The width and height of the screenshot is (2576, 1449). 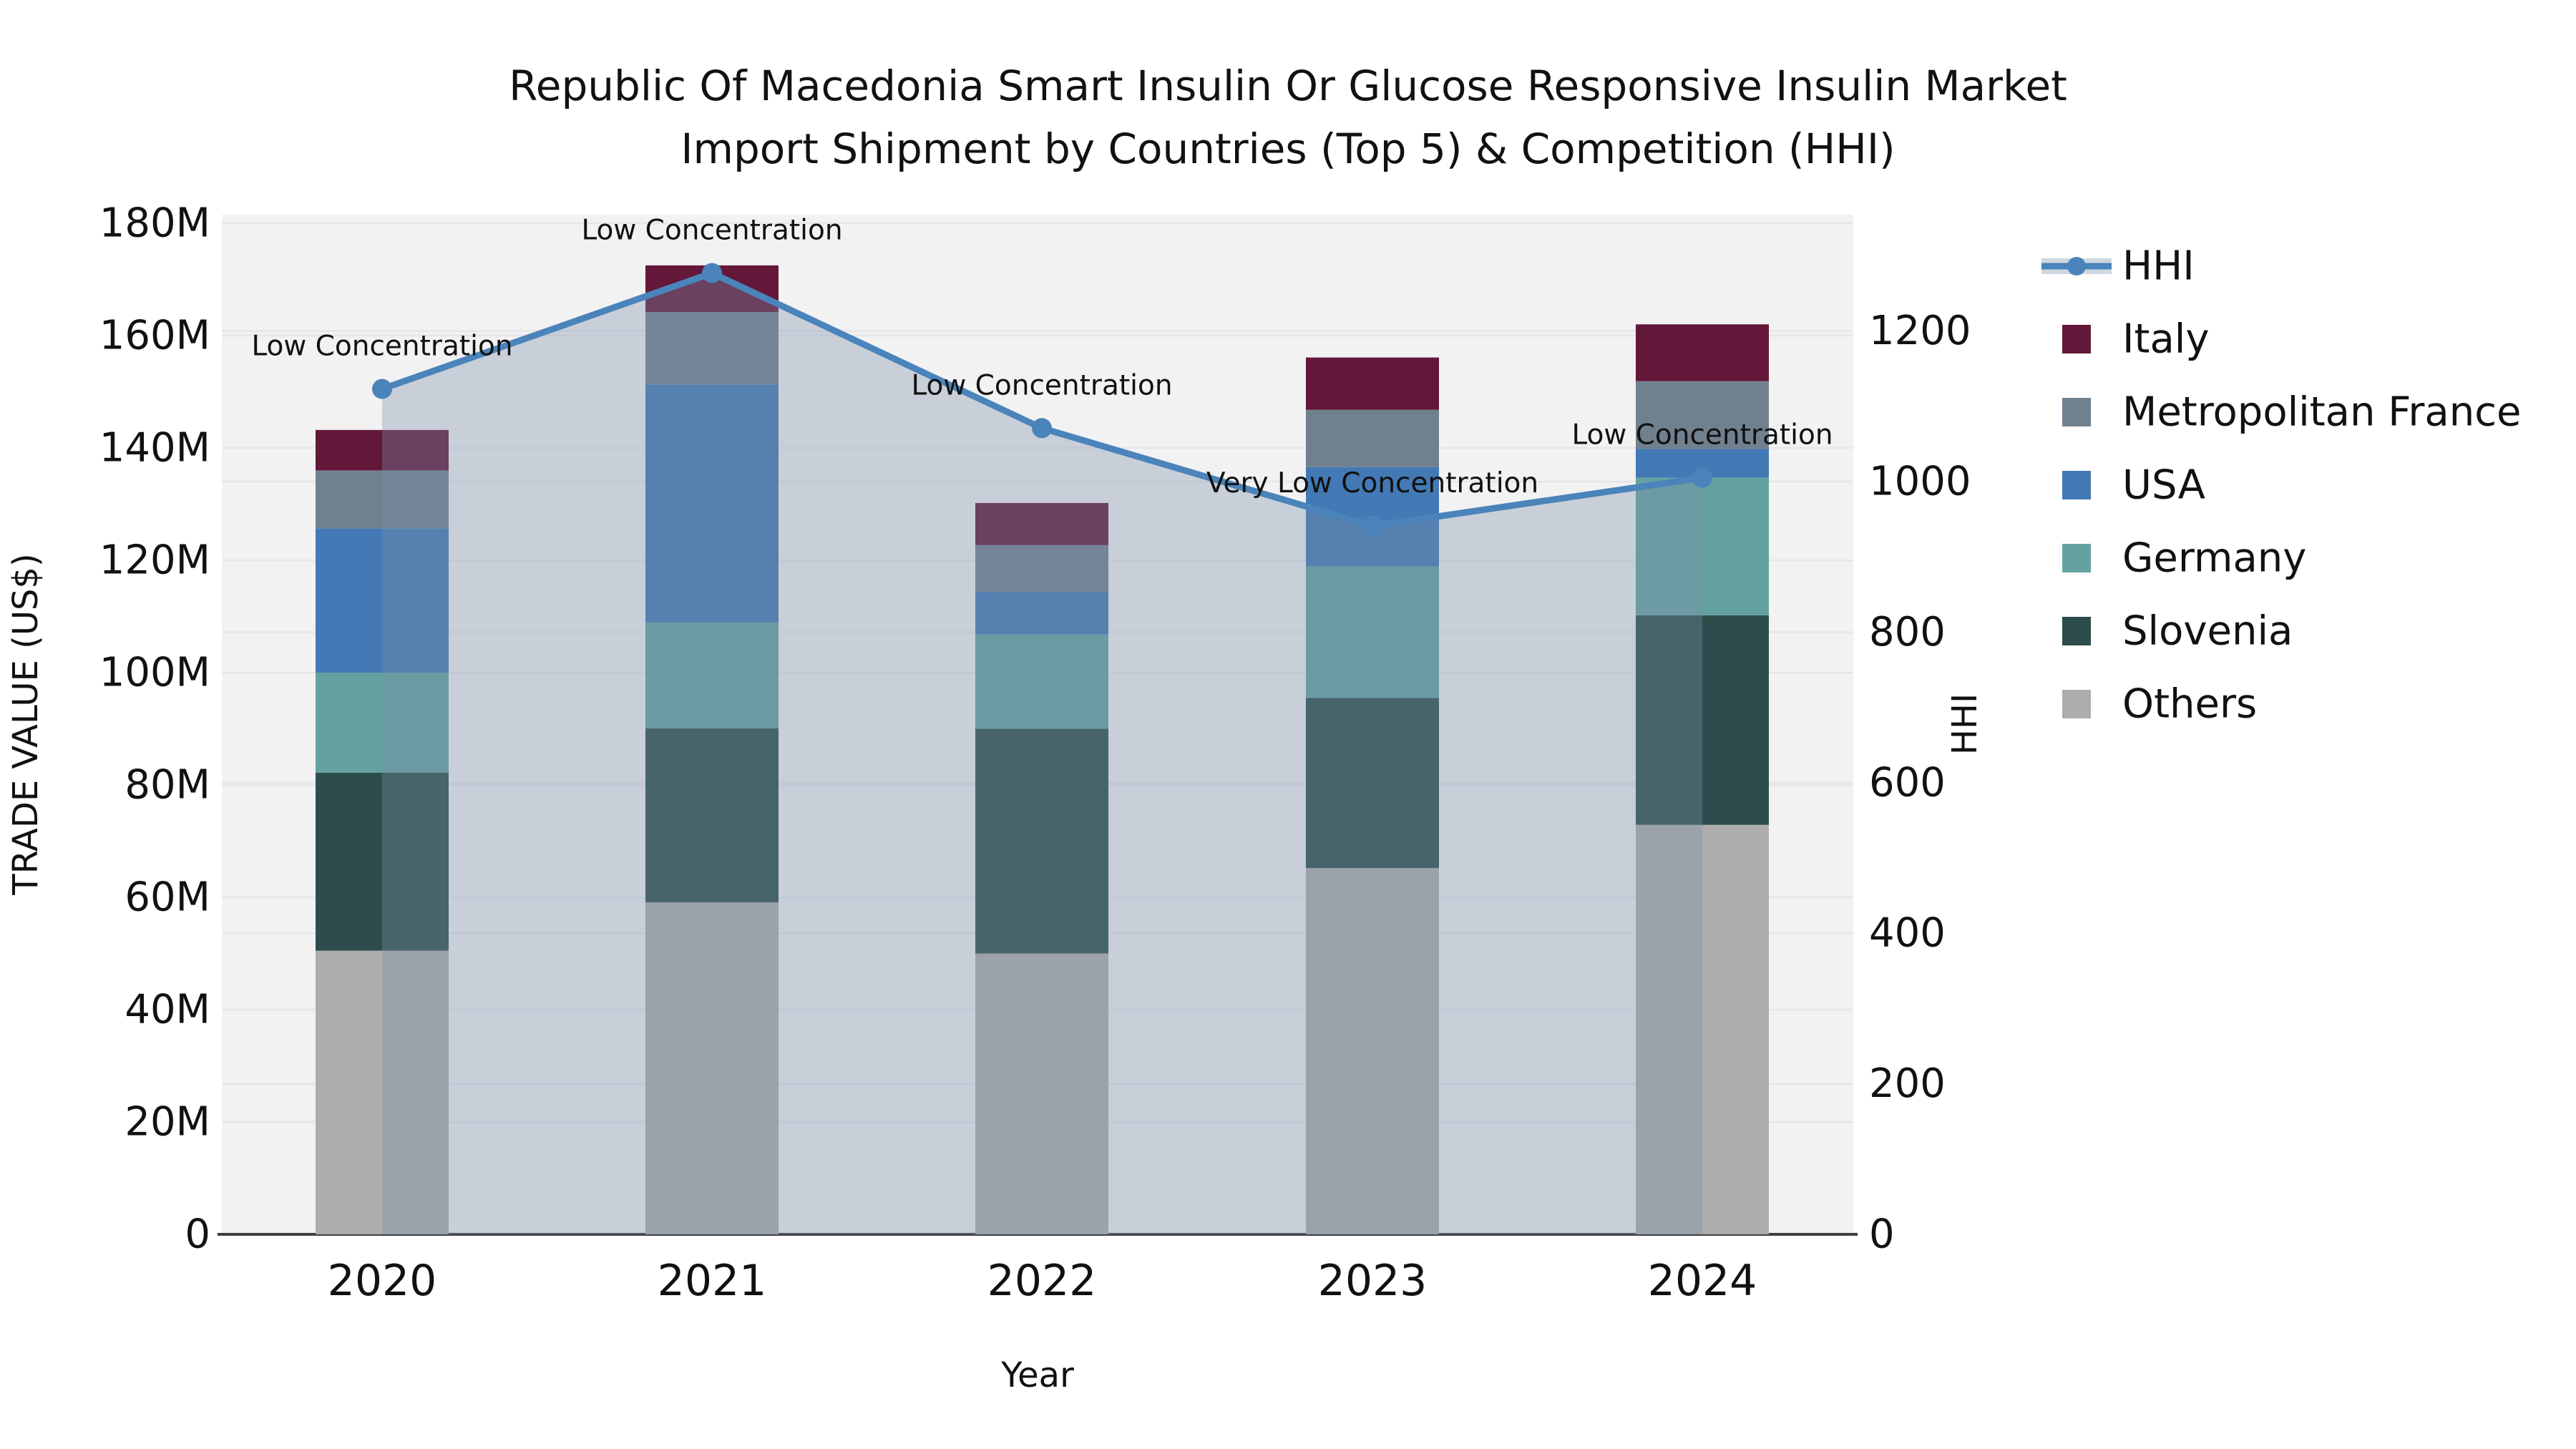 I want to click on annotation-2021: Low Concentration, so click(x=711, y=231).